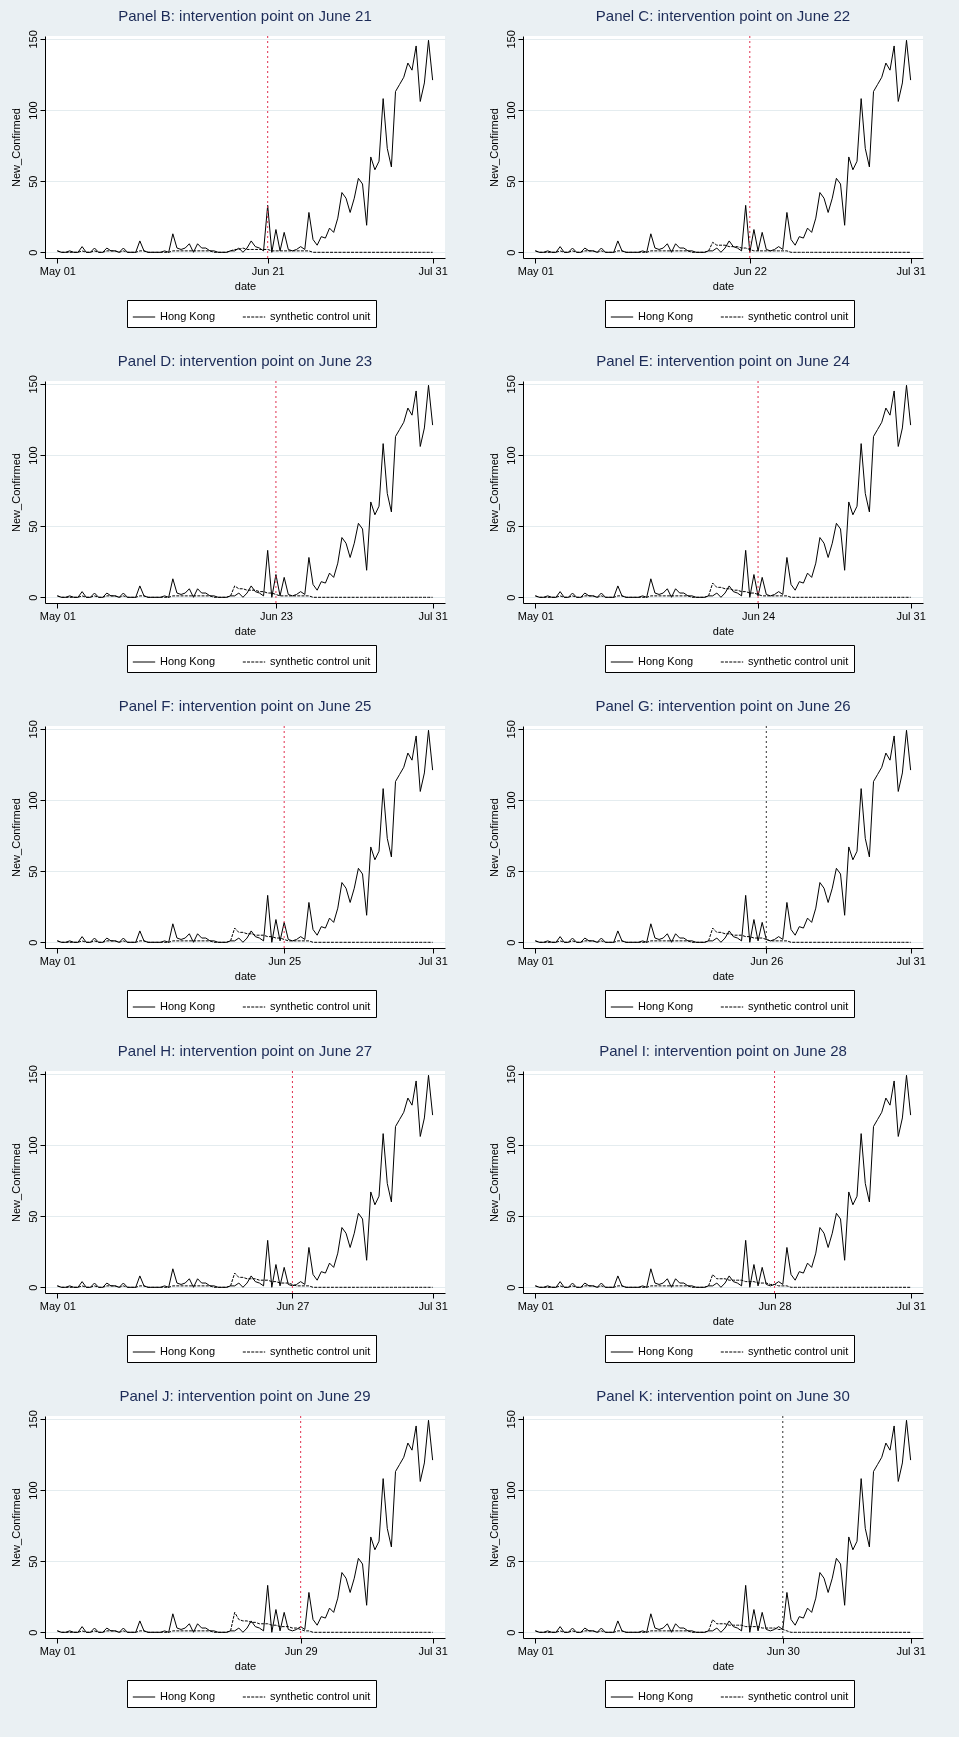 This screenshot has height=1737, width=959. Describe the element at coordinates (759, 615) in the screenshot. I see `x-tick-label: Jun 24` at that location.